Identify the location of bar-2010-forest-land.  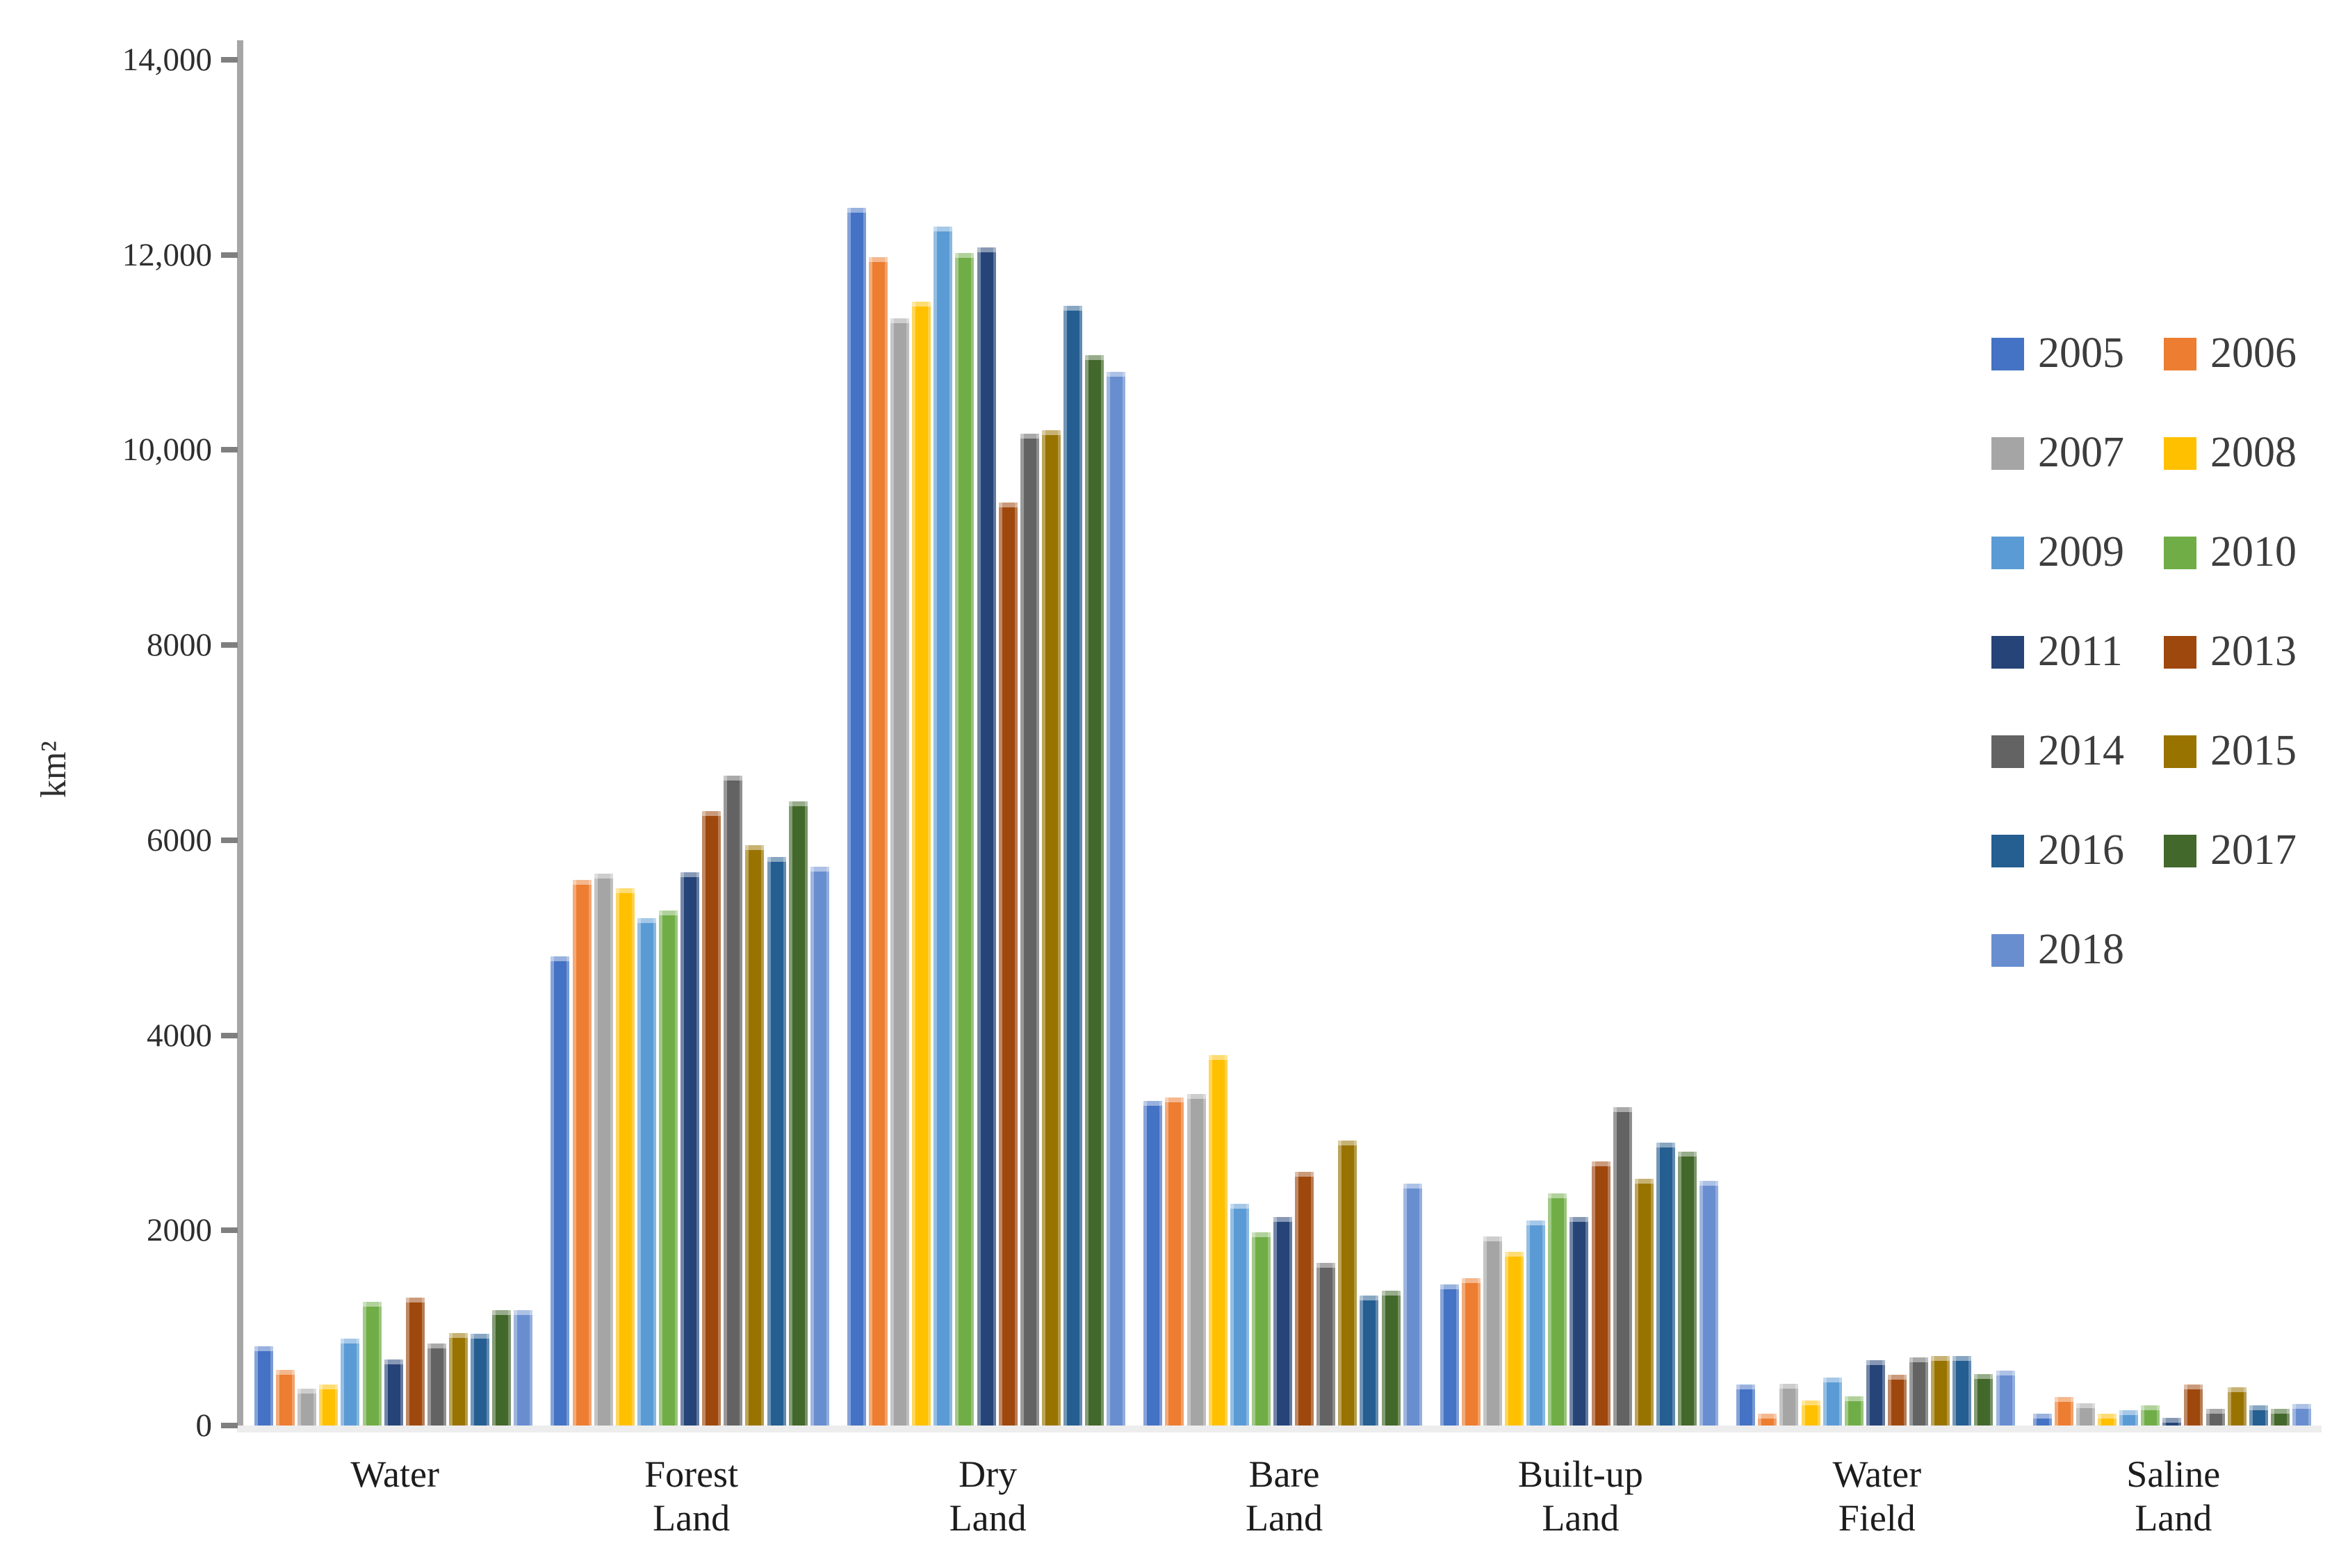
(668, 1168).